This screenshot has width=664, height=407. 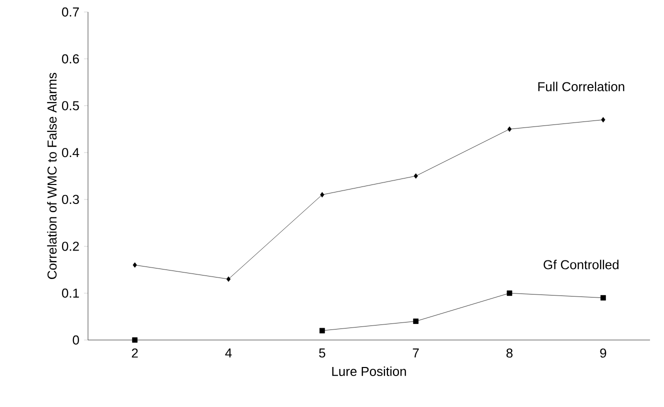 I want to click on y-tick-label: 0.1, so click(x=70, y=293).